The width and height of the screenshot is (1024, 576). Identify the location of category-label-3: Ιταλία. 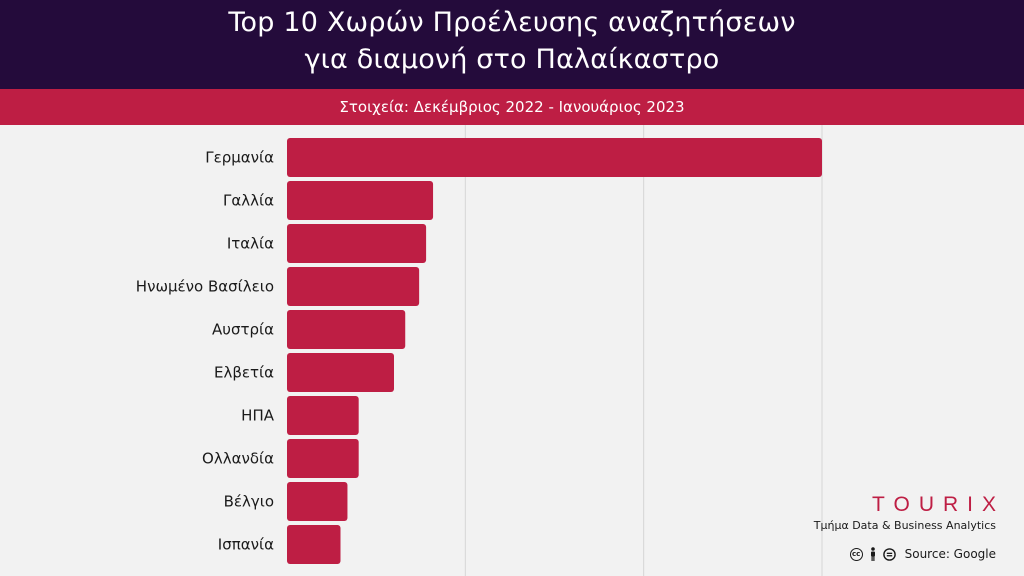
(250, 244).